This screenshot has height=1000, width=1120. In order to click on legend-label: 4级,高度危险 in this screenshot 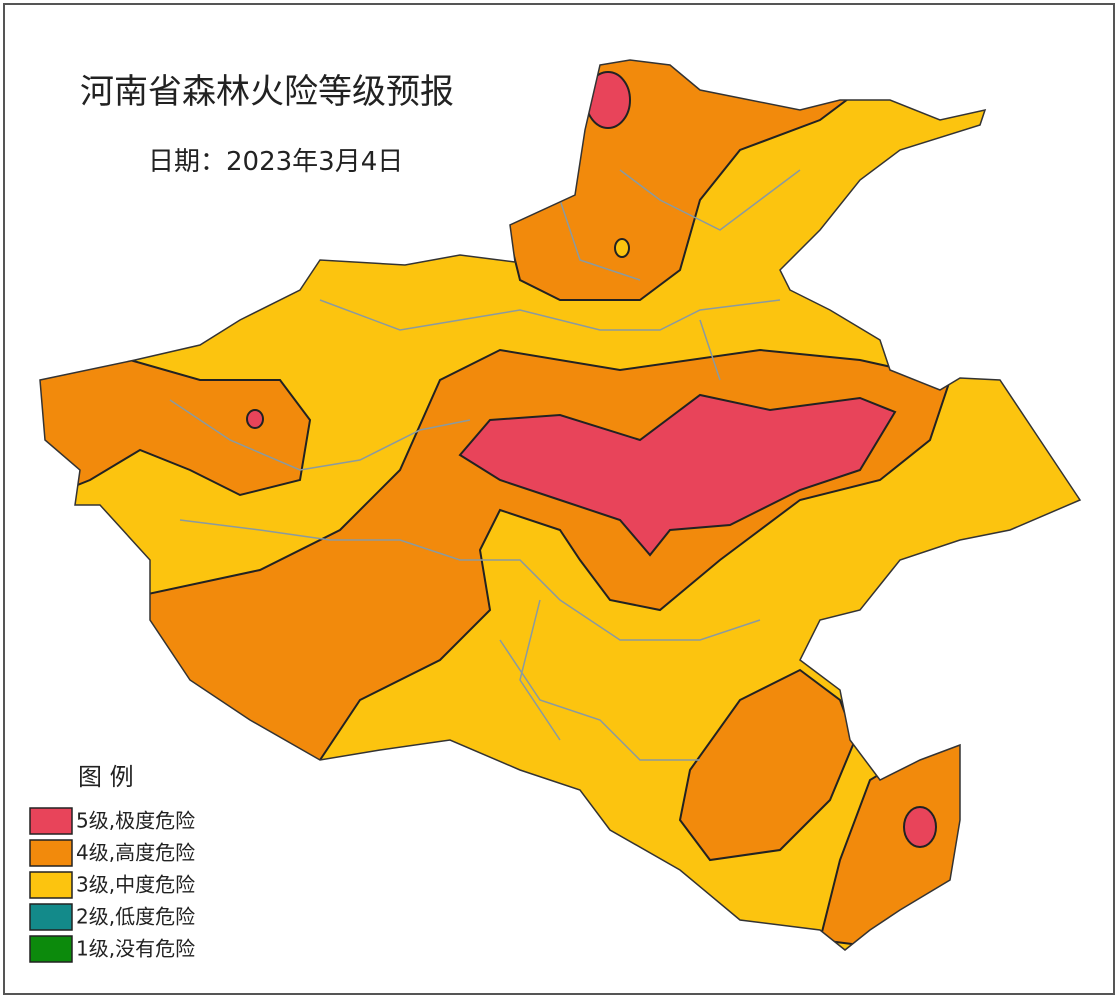, I will do `click(135, 853)`.